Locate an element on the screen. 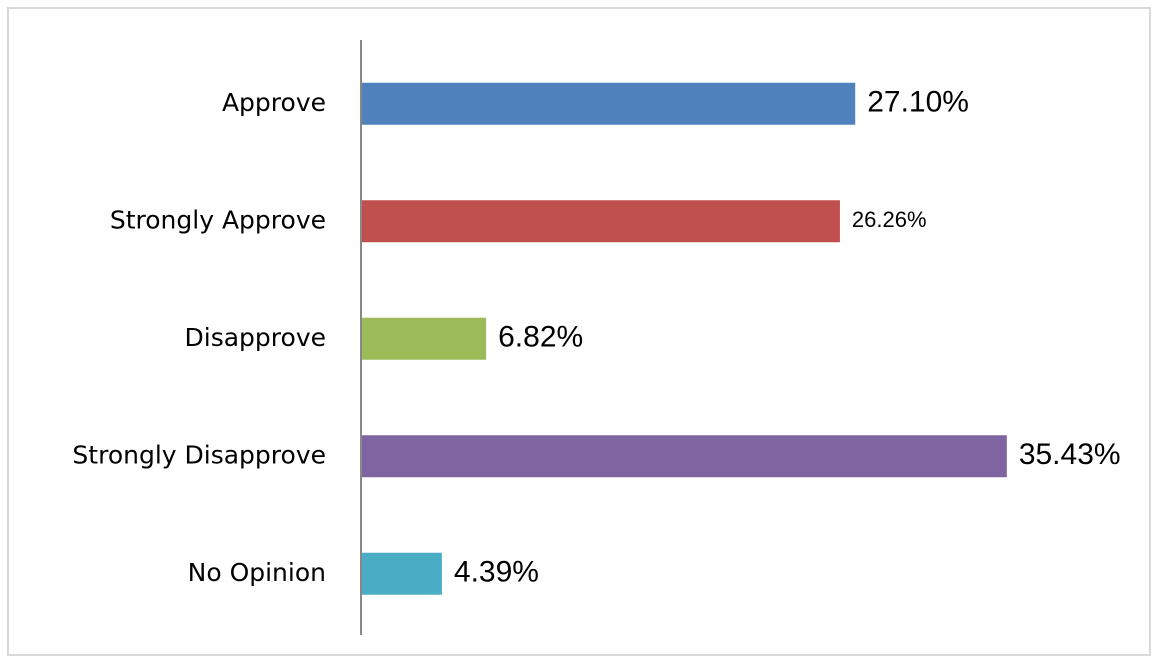  data-label: 26.26% is located at coordinates (889, 219).